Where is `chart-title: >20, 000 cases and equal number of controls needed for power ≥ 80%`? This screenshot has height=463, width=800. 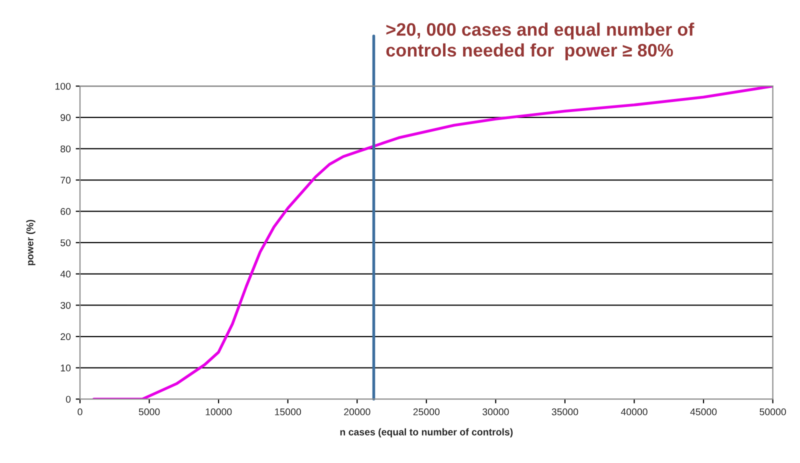 chart-title: >20, 000 cases and equal number of controls needed for power ≥ 80% is located at coordinates (540, 41).